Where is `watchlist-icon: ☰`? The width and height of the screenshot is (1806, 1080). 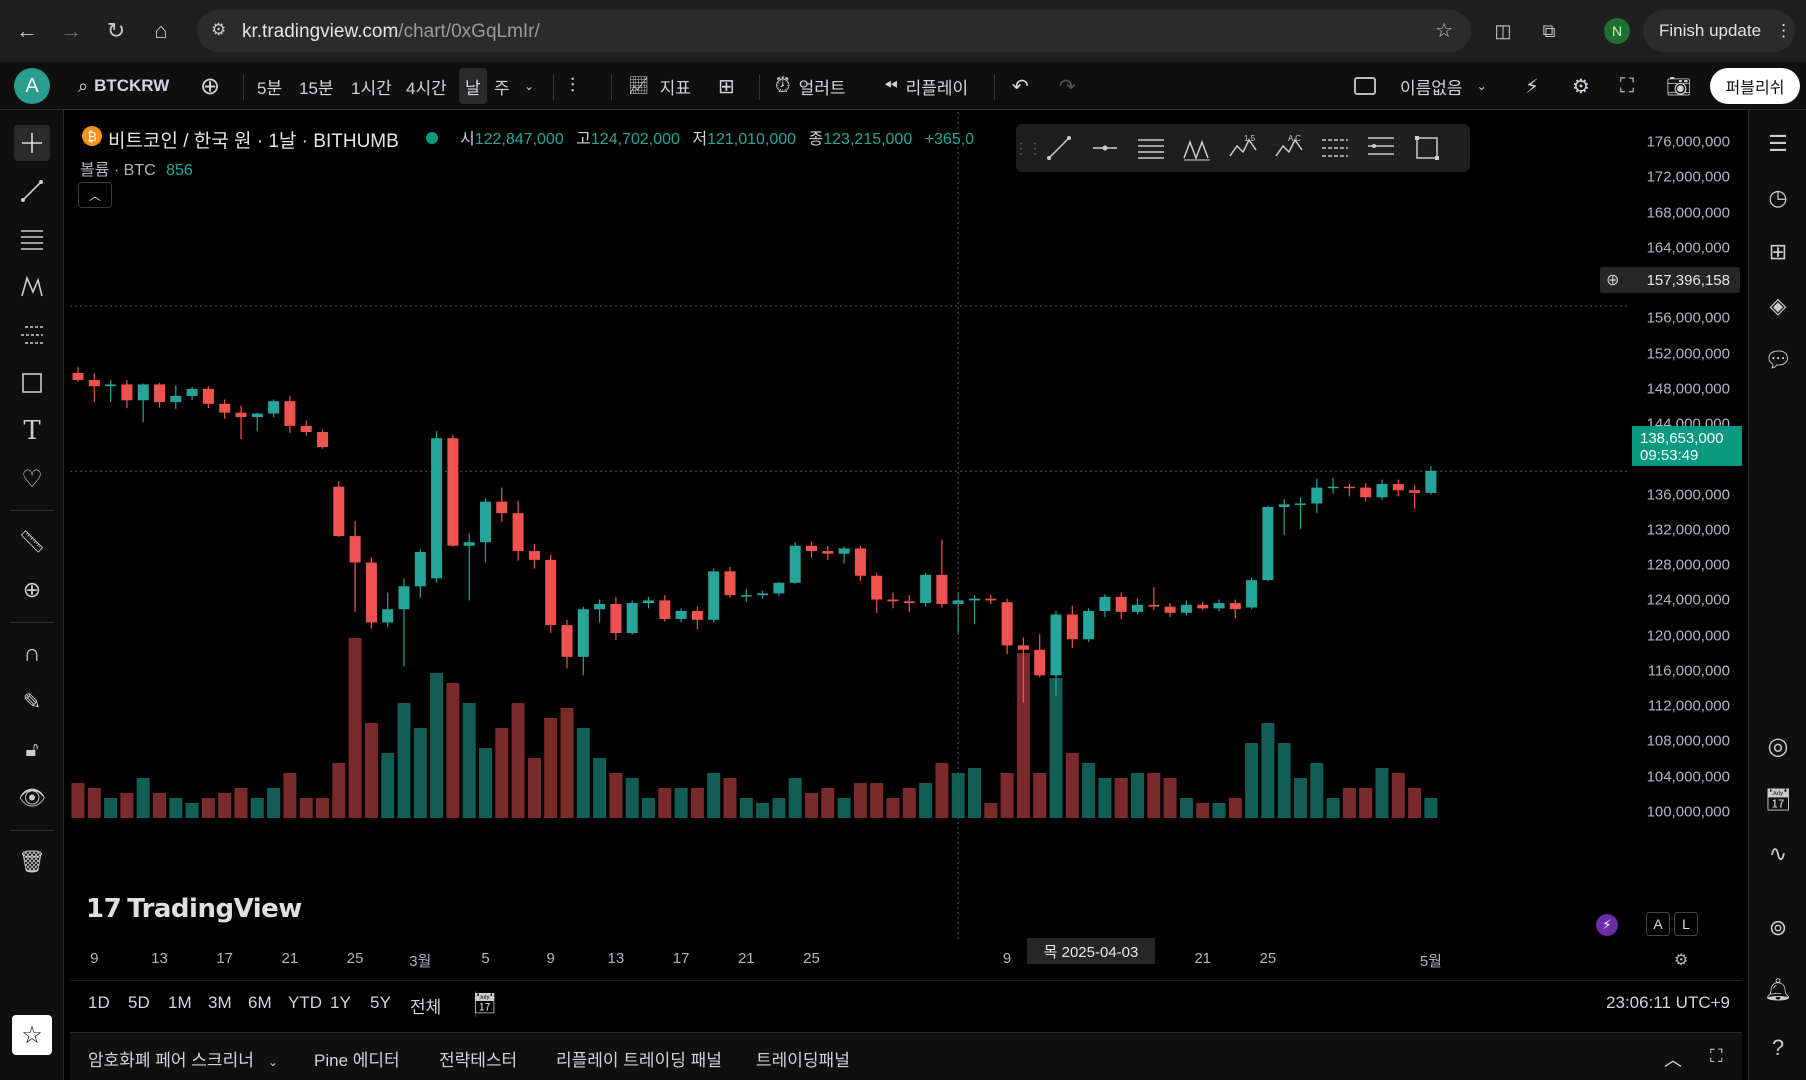 watchlist-icon: ☰ is located at coordinates (1778, 143).